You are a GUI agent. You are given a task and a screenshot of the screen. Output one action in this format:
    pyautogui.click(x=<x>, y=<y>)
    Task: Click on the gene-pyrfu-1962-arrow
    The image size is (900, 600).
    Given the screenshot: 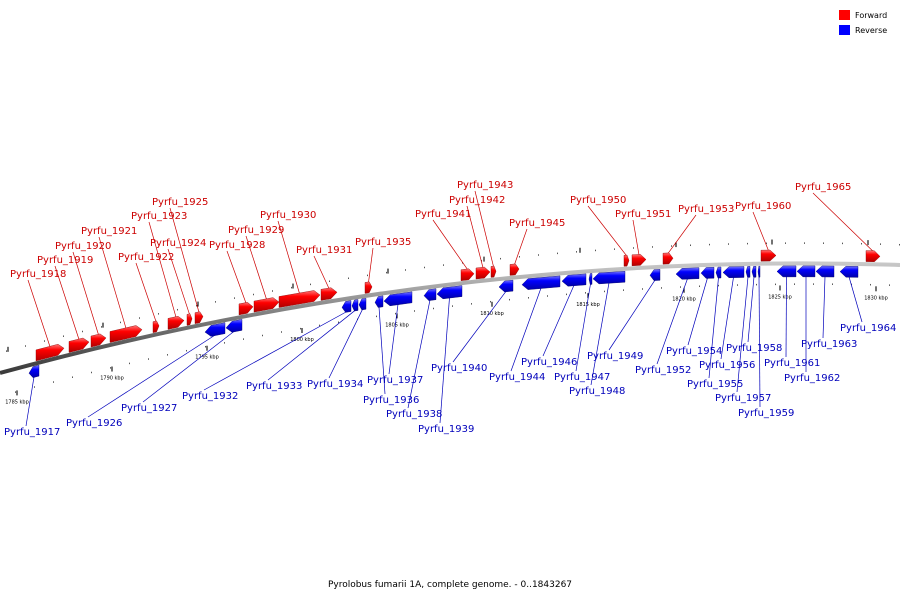 What is the action you would take?
    pyautogui.click(x=806, y=271)
    